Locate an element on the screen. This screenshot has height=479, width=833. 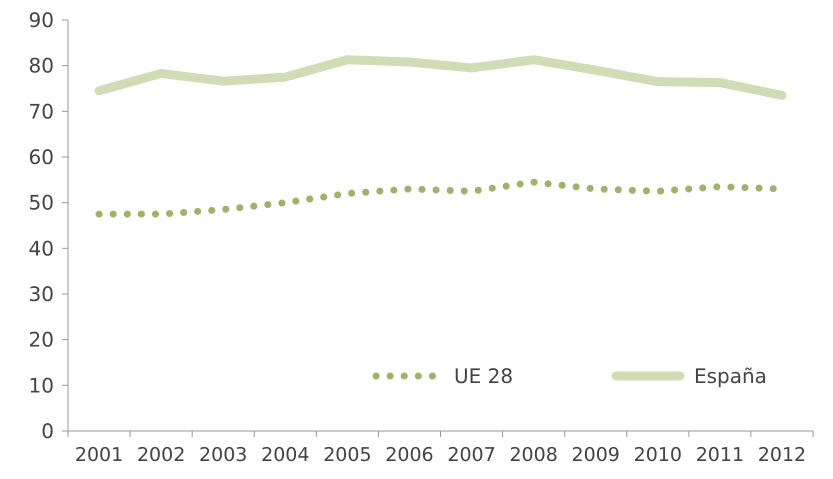
x-tick-label: 2005 is located at coordinates (347, 455).